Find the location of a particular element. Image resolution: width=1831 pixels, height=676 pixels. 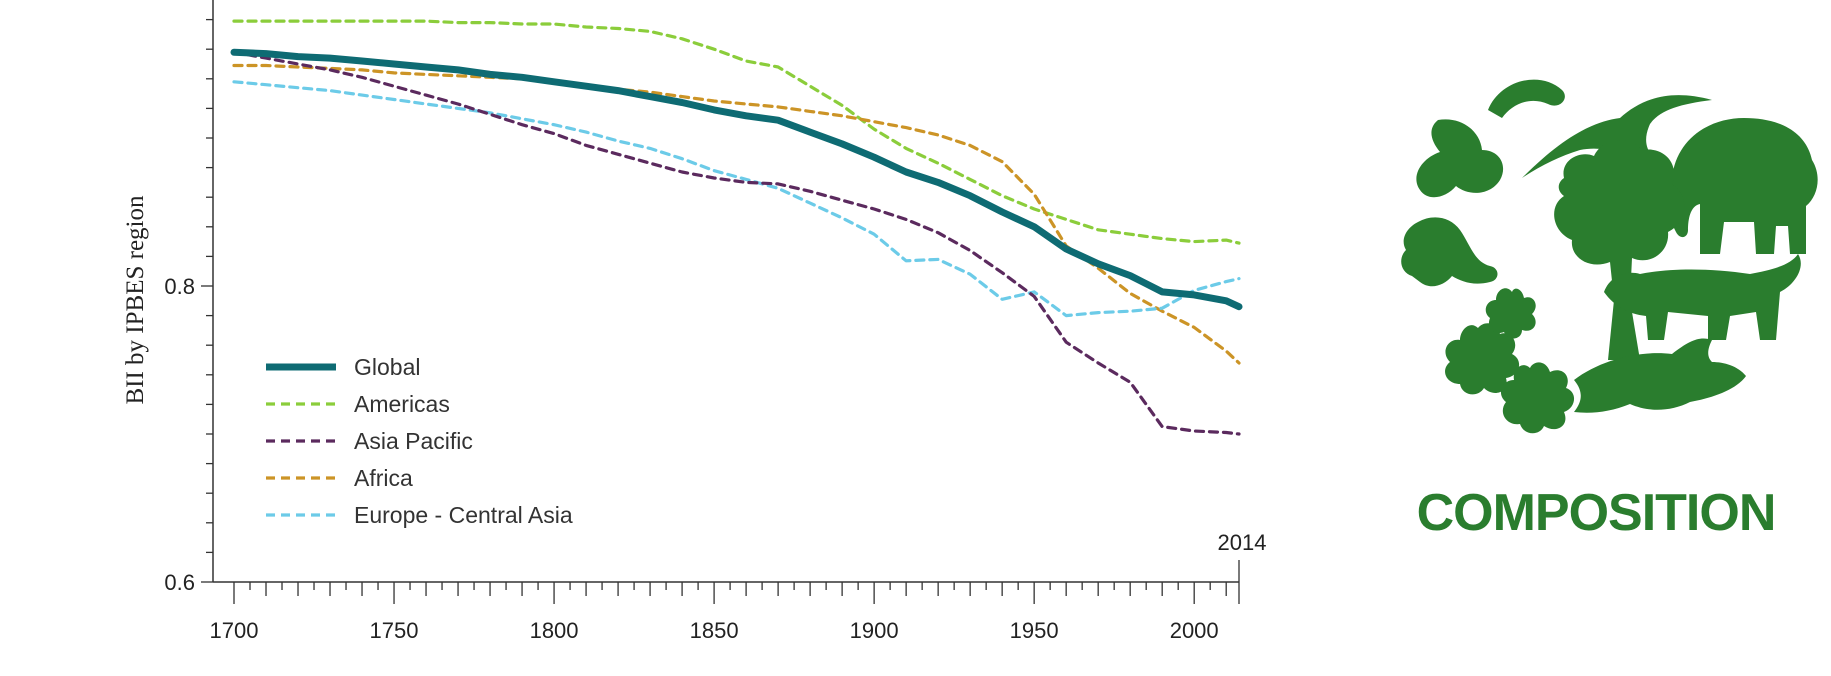

x-tick-label: 1800 is located at coordinates (554, 630).